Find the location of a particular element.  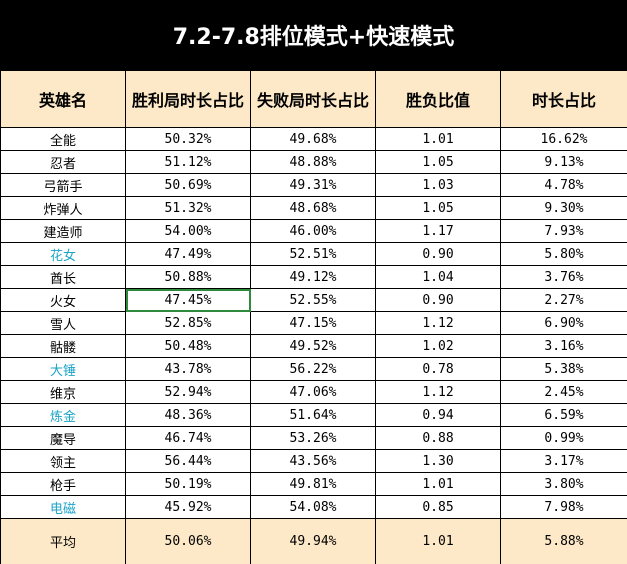

name-cell: 炼金 is located at coordinates (63, 415).